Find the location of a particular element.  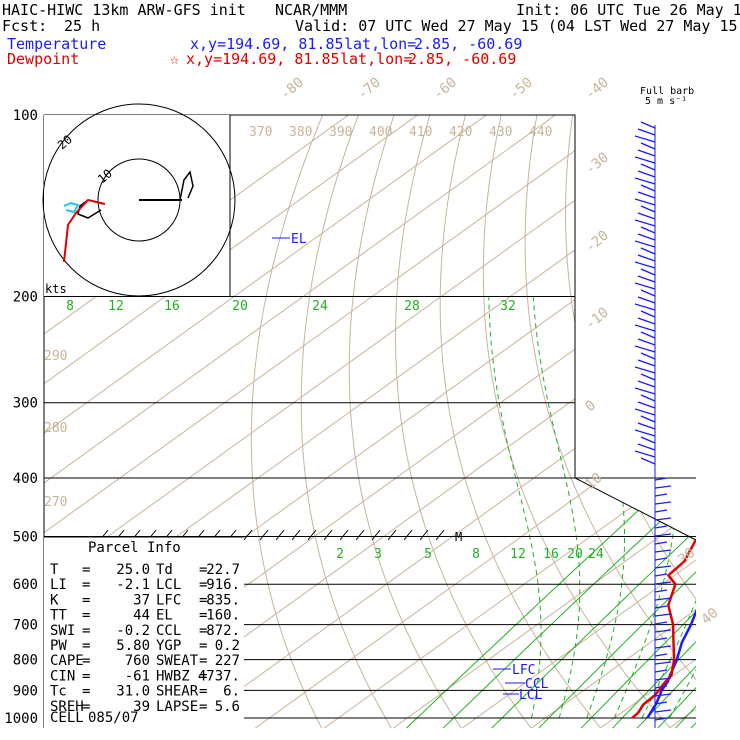

parcel-value: 4737. is located at coordinates (219, 676).